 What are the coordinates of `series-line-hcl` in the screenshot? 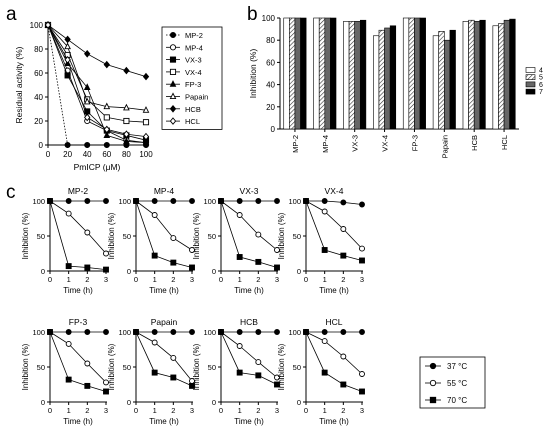 It's located at (97, 80).